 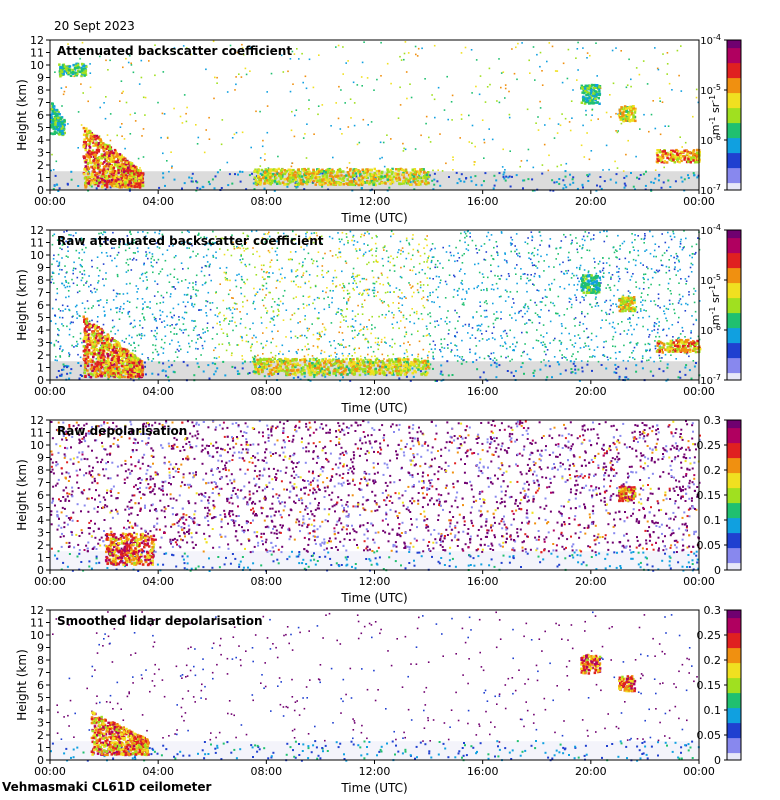 What do you see at coordinates (40, 140) in the screenshot?
I see `y-tick-label: 4` at bounding box center [40, 140].